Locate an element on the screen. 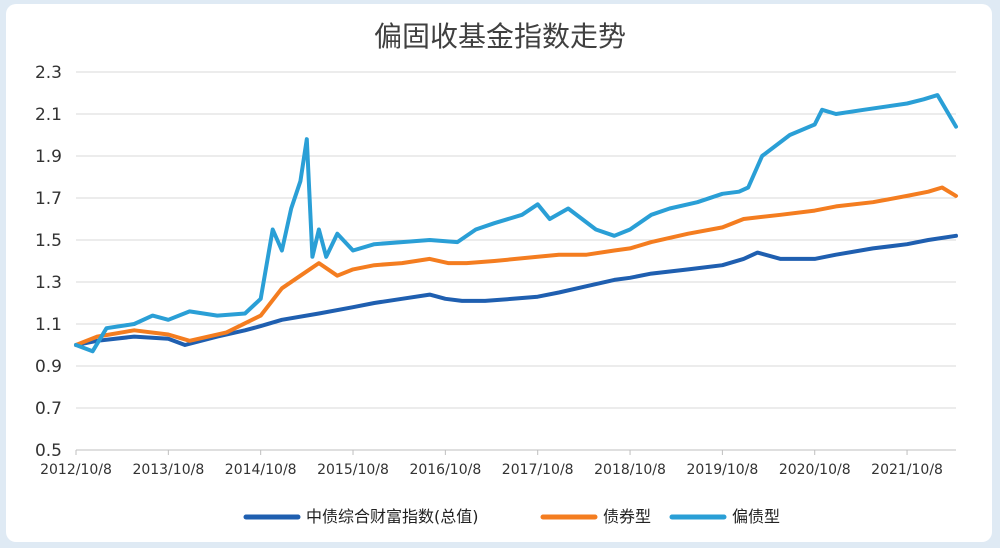  x-tick-label: 2017/10/8 is located at coordinates (538, 470).